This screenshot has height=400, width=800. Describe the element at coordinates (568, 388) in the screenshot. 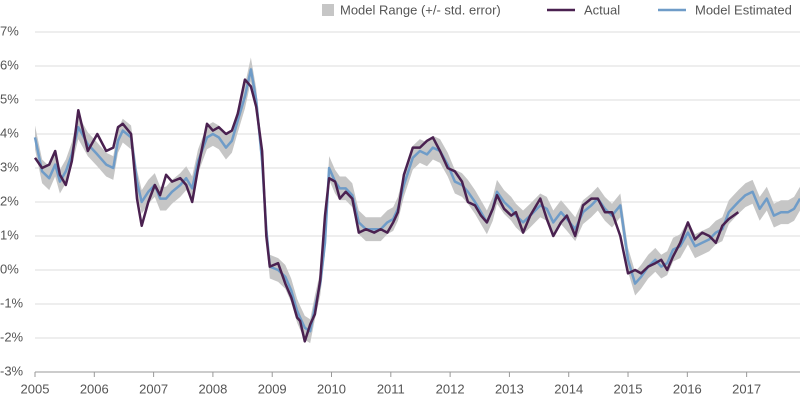

I see `x-tick-label: 2014` at that location.